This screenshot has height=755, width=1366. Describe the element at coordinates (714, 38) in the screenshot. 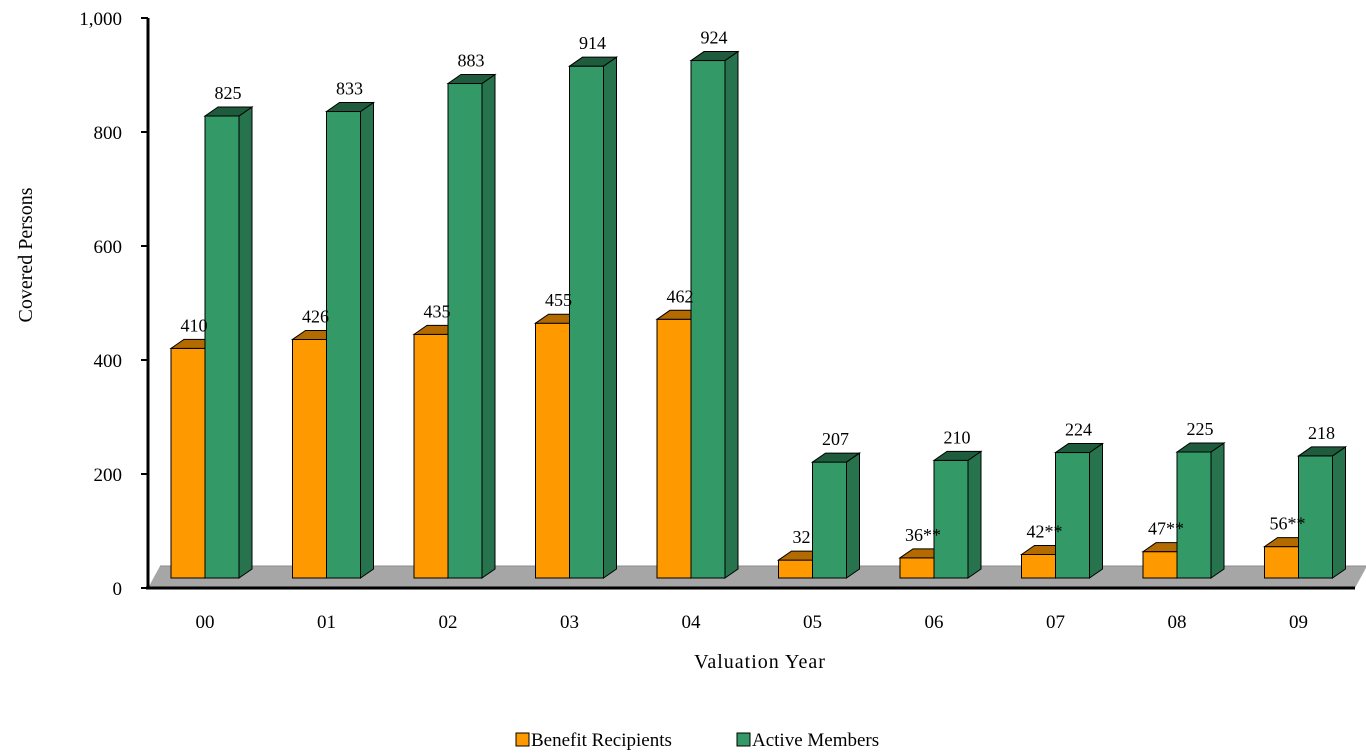

I see `active-members-label-04: 924` at that location.